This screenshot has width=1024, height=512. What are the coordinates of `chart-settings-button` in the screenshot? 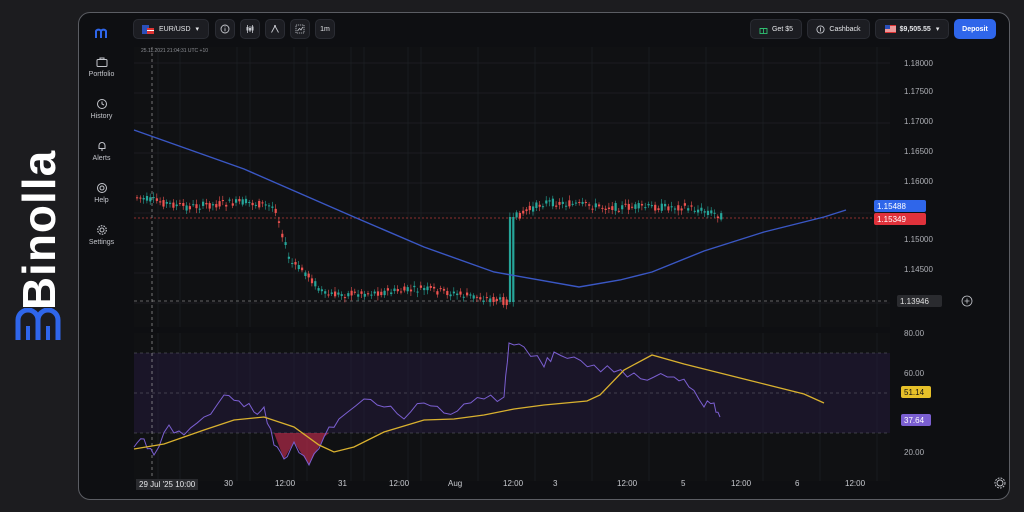 It's located at (1000, 483).